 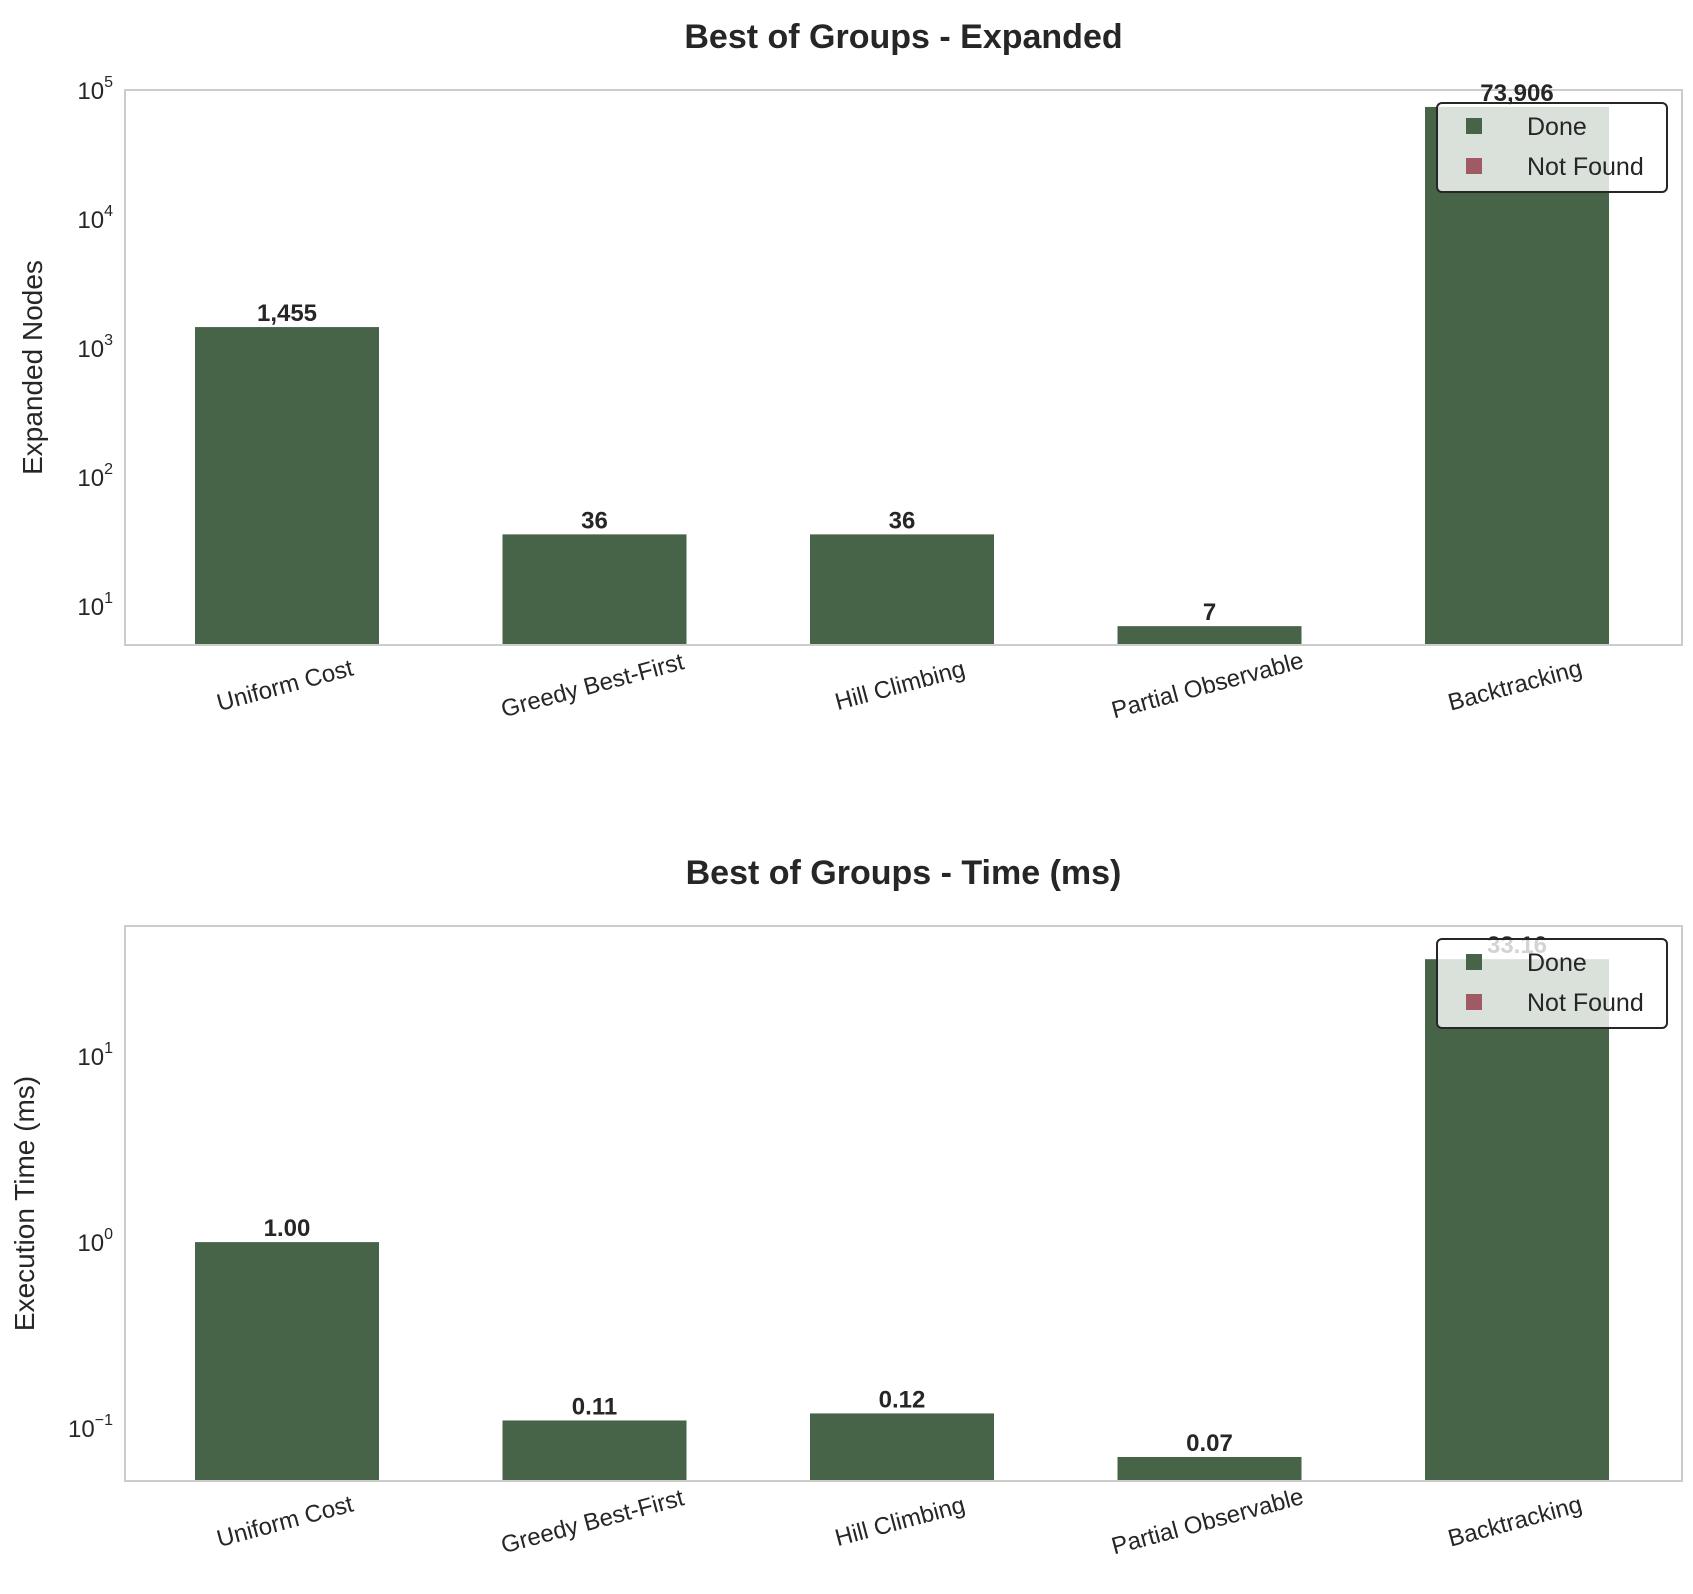 I want to click on value-label: 0.12, so click(x=902, y=1399).